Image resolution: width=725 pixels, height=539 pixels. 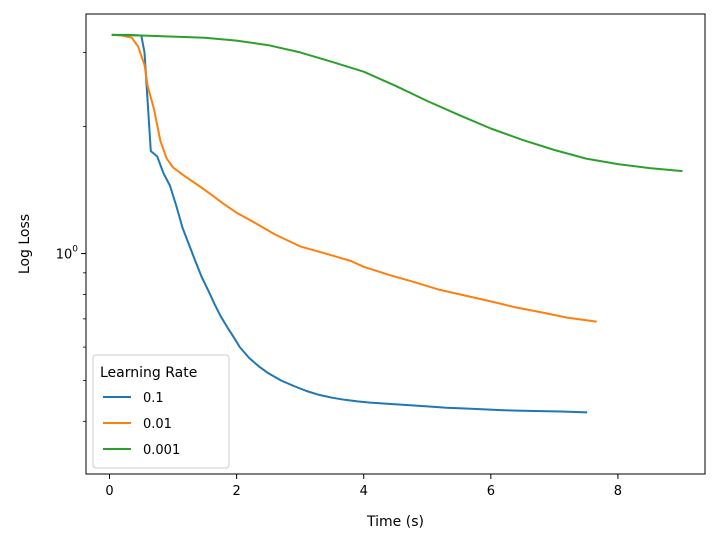 What do you see at coordinates (141, 424) in the screenshot?
I see `legend-items: 0.1 0.01 0.001` at bounding box center [141, 424].